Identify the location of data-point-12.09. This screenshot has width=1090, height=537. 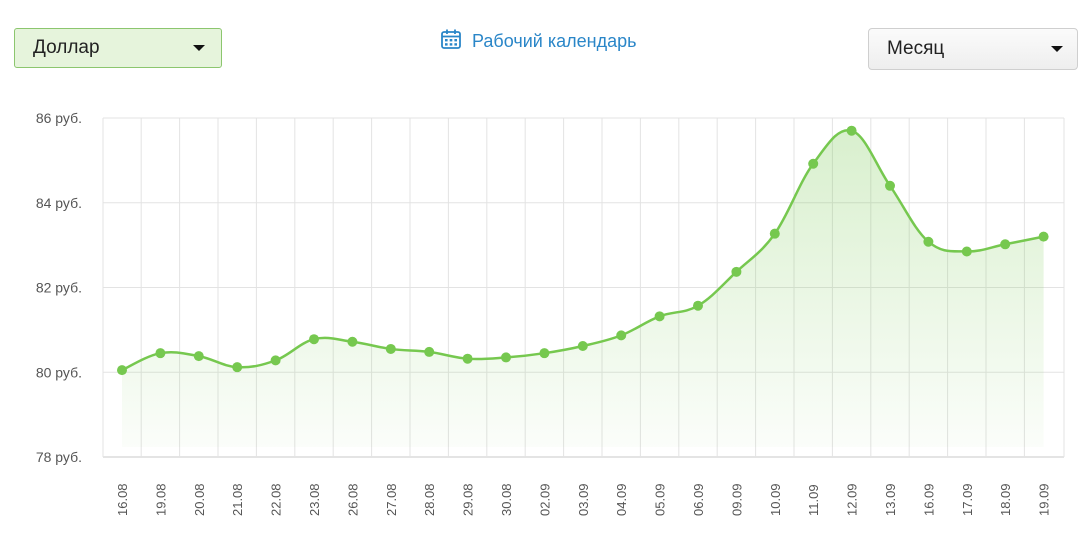
(851, 130).